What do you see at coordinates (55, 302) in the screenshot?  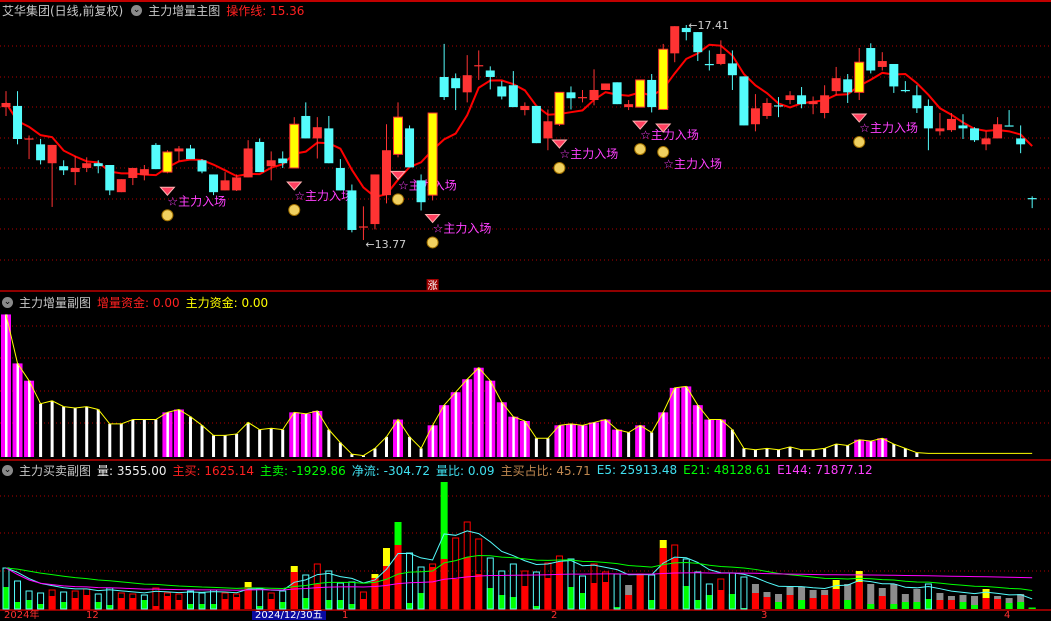 I see `mid-panel-name: 主力增量副图` at bounding box center [55, 302].